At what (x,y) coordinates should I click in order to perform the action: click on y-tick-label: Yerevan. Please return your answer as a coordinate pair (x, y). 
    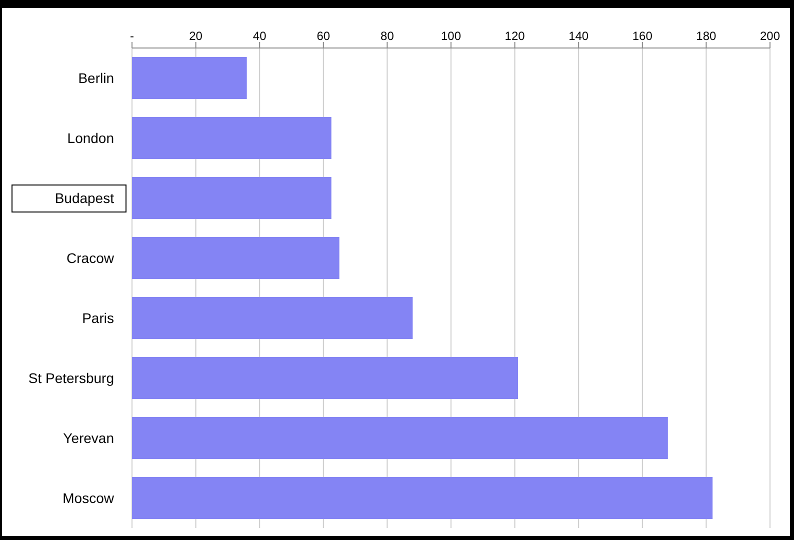
    Looking at the image, I should click on (88, 438).